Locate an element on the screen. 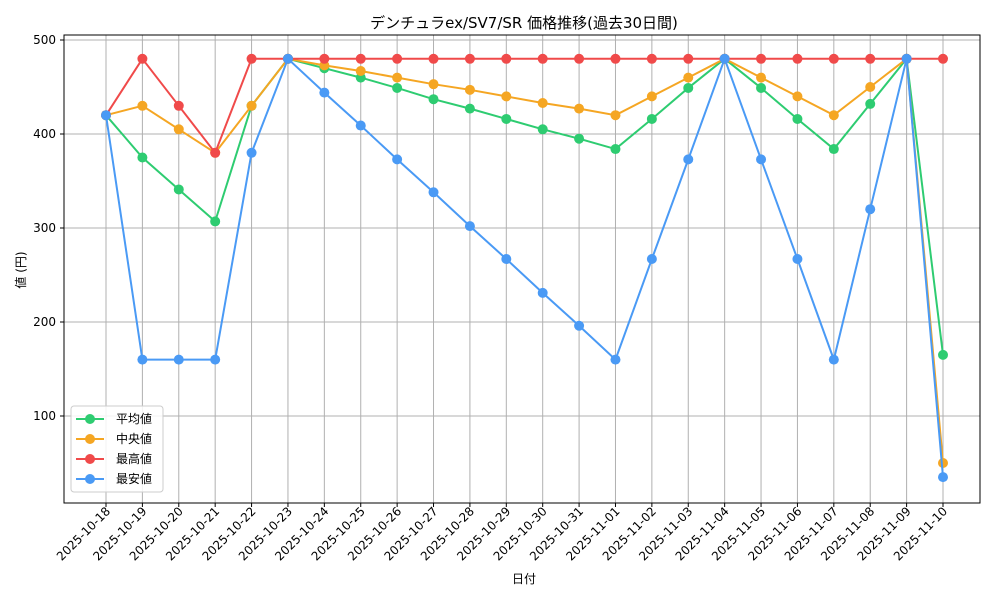  y-tick-label: 200 is located at coordinates (44, 322).